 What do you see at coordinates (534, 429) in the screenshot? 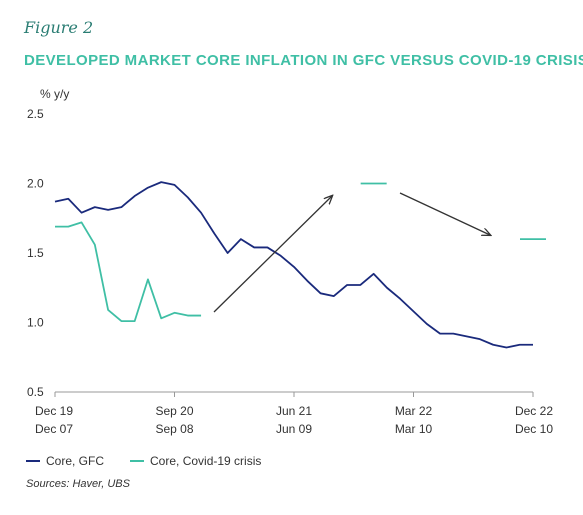
I see `x-tick-label-bottom: Dec 10` at bounding box center [534, 429].